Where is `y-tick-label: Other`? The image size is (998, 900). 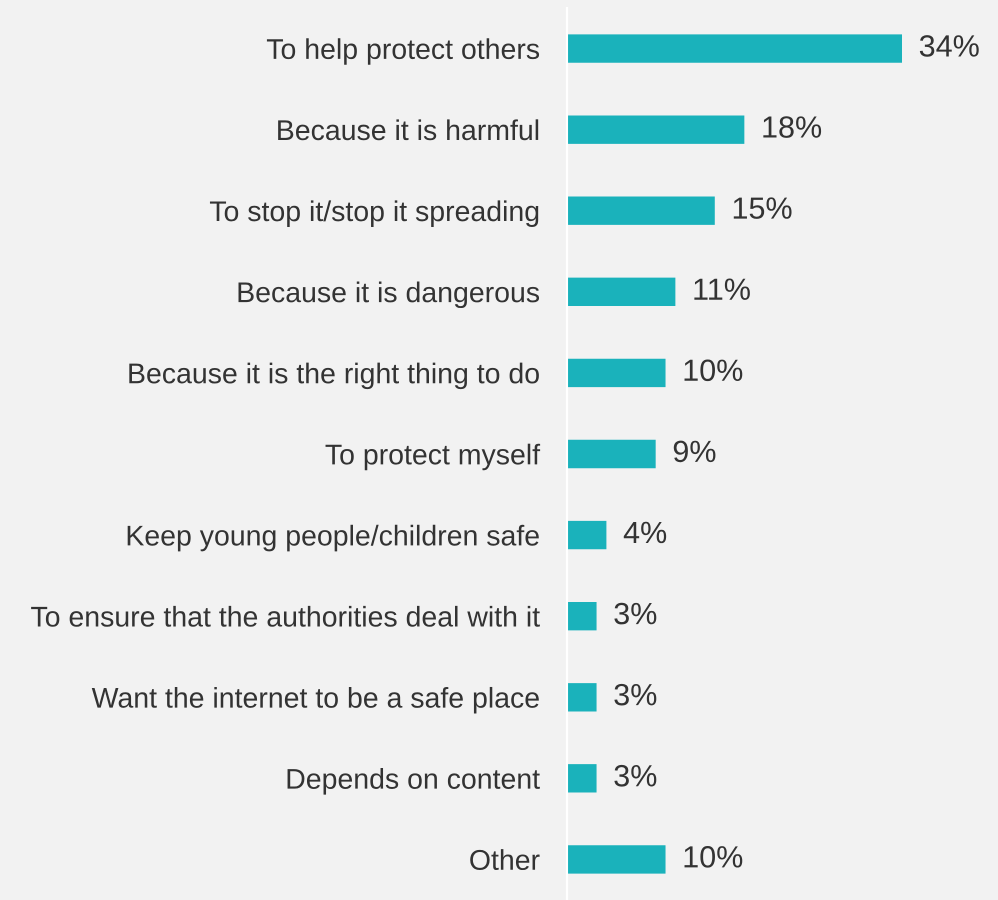
y-tick-label: Other is located at coordinates (505, 859).